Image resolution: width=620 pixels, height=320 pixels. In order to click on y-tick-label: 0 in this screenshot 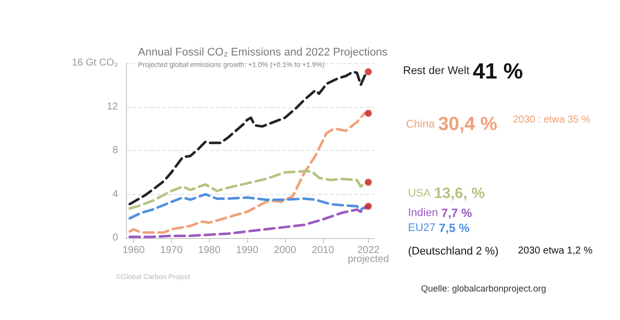, I will do `click(115, 238)`.